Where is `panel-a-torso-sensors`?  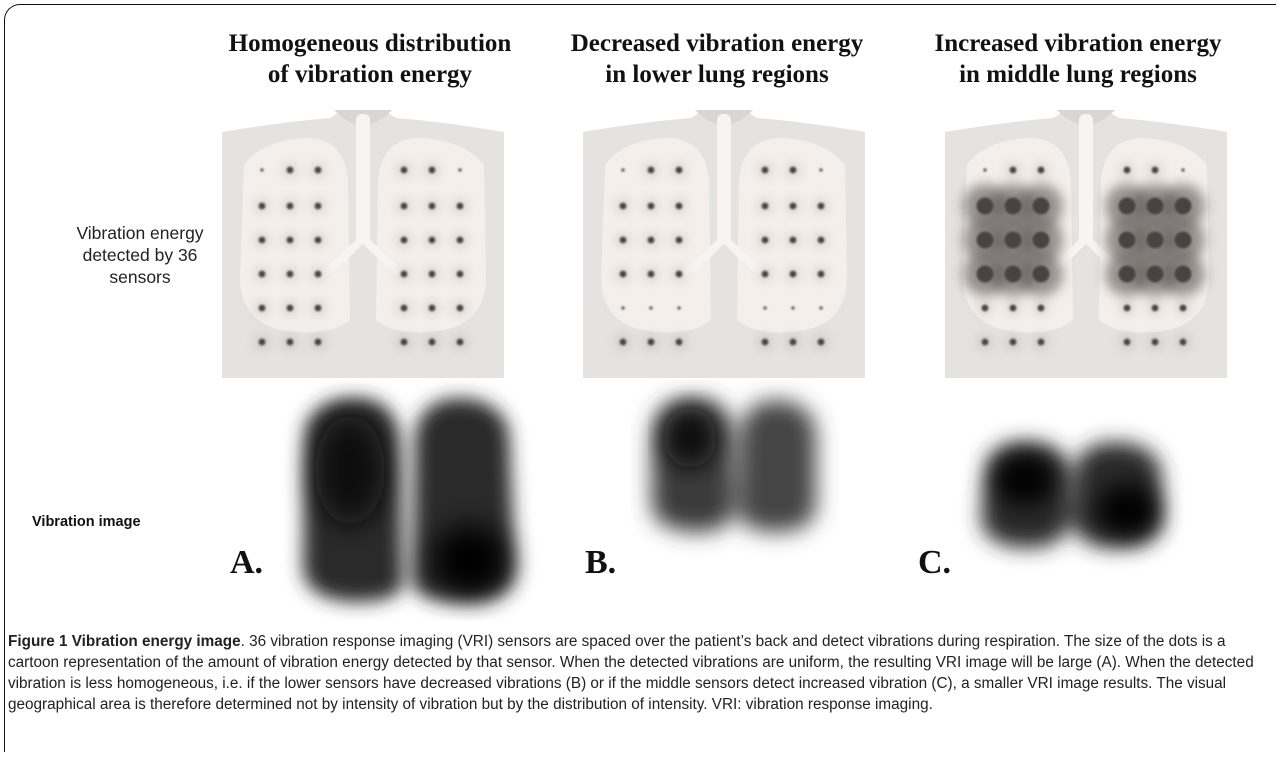 panel-a-torso-sensors is located at coordinates (363, 244).